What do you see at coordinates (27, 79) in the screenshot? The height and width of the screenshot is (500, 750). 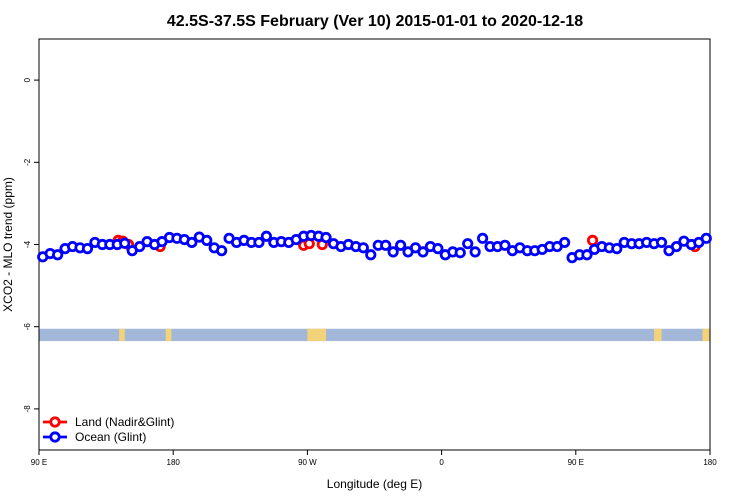 I see `y-tick-label: 0` at bounding box center [27, 79].